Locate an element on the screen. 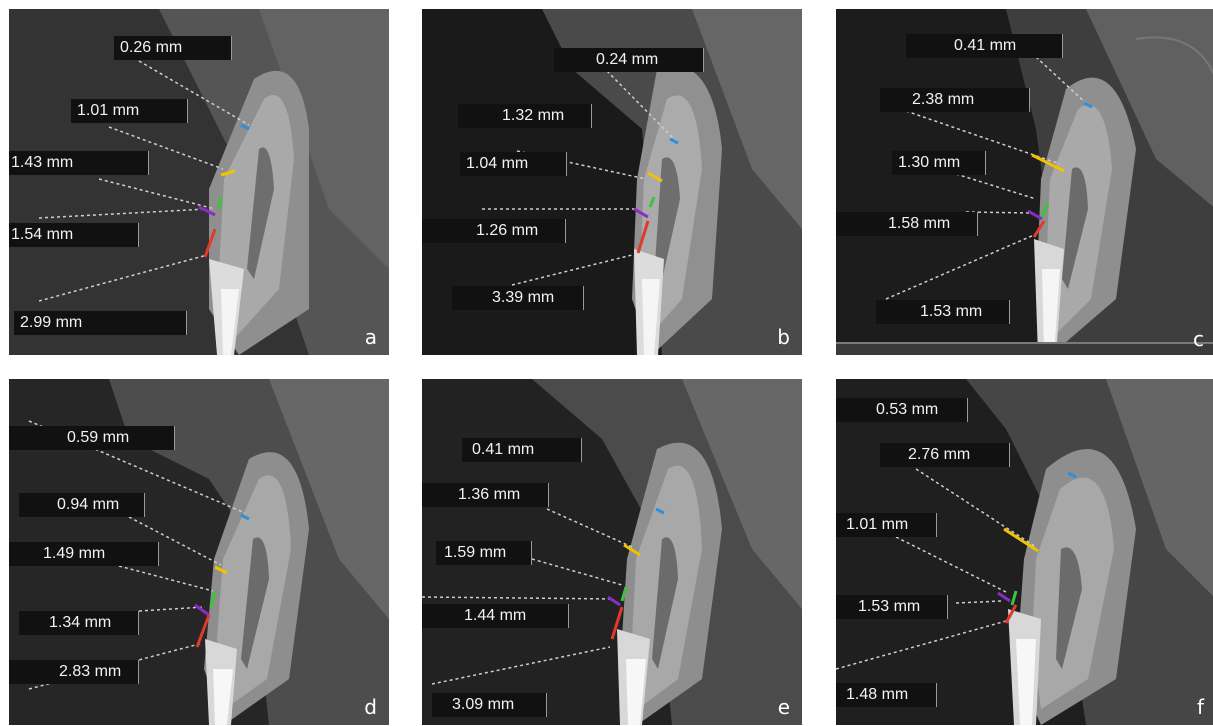  measurement-label: 1.04 mm is located at coordinates (513, 164).